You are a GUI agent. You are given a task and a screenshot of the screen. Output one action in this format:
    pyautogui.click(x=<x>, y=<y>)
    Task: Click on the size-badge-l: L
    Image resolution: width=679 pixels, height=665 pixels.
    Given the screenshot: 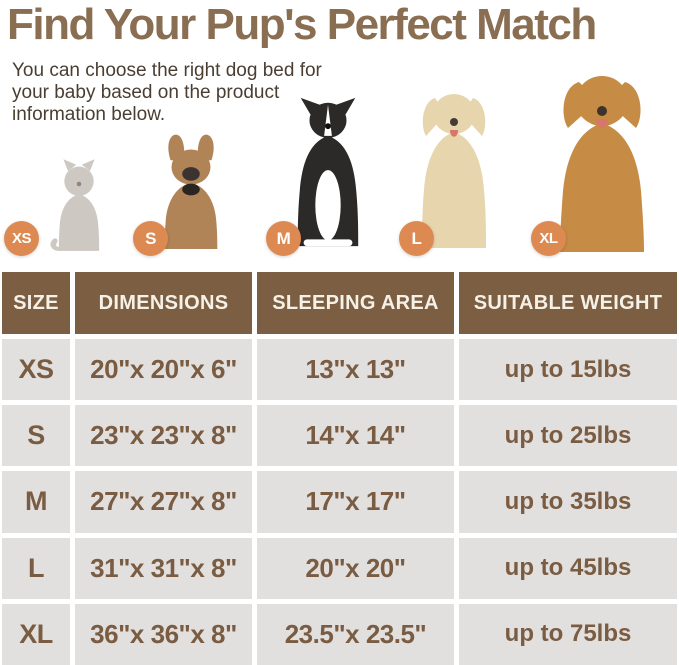 What is the action you would take?
    pyautogui.click(x=416, y=238)
    